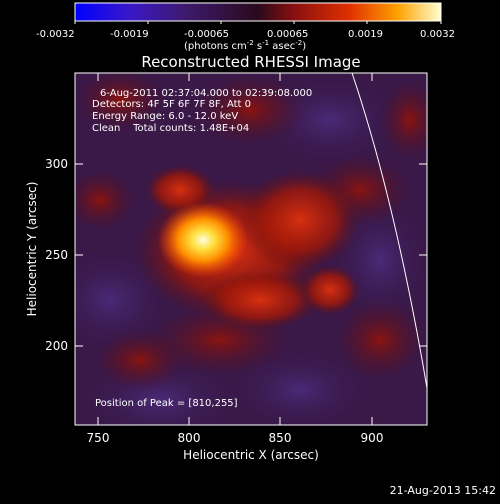  What do you see at coordinates (56, 346) in the screenshot?
I see `y-tick-label: 200` at bounding box center [56, 346].